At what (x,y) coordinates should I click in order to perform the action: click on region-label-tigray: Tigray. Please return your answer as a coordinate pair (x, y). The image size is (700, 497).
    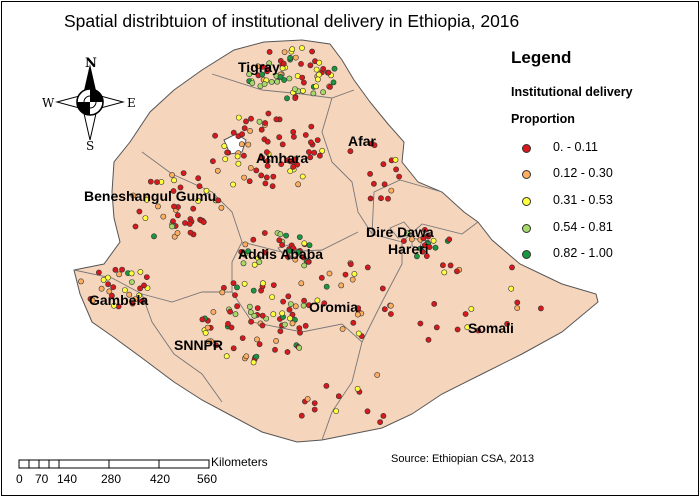
    Looking at the image, I should click on (259, 67).